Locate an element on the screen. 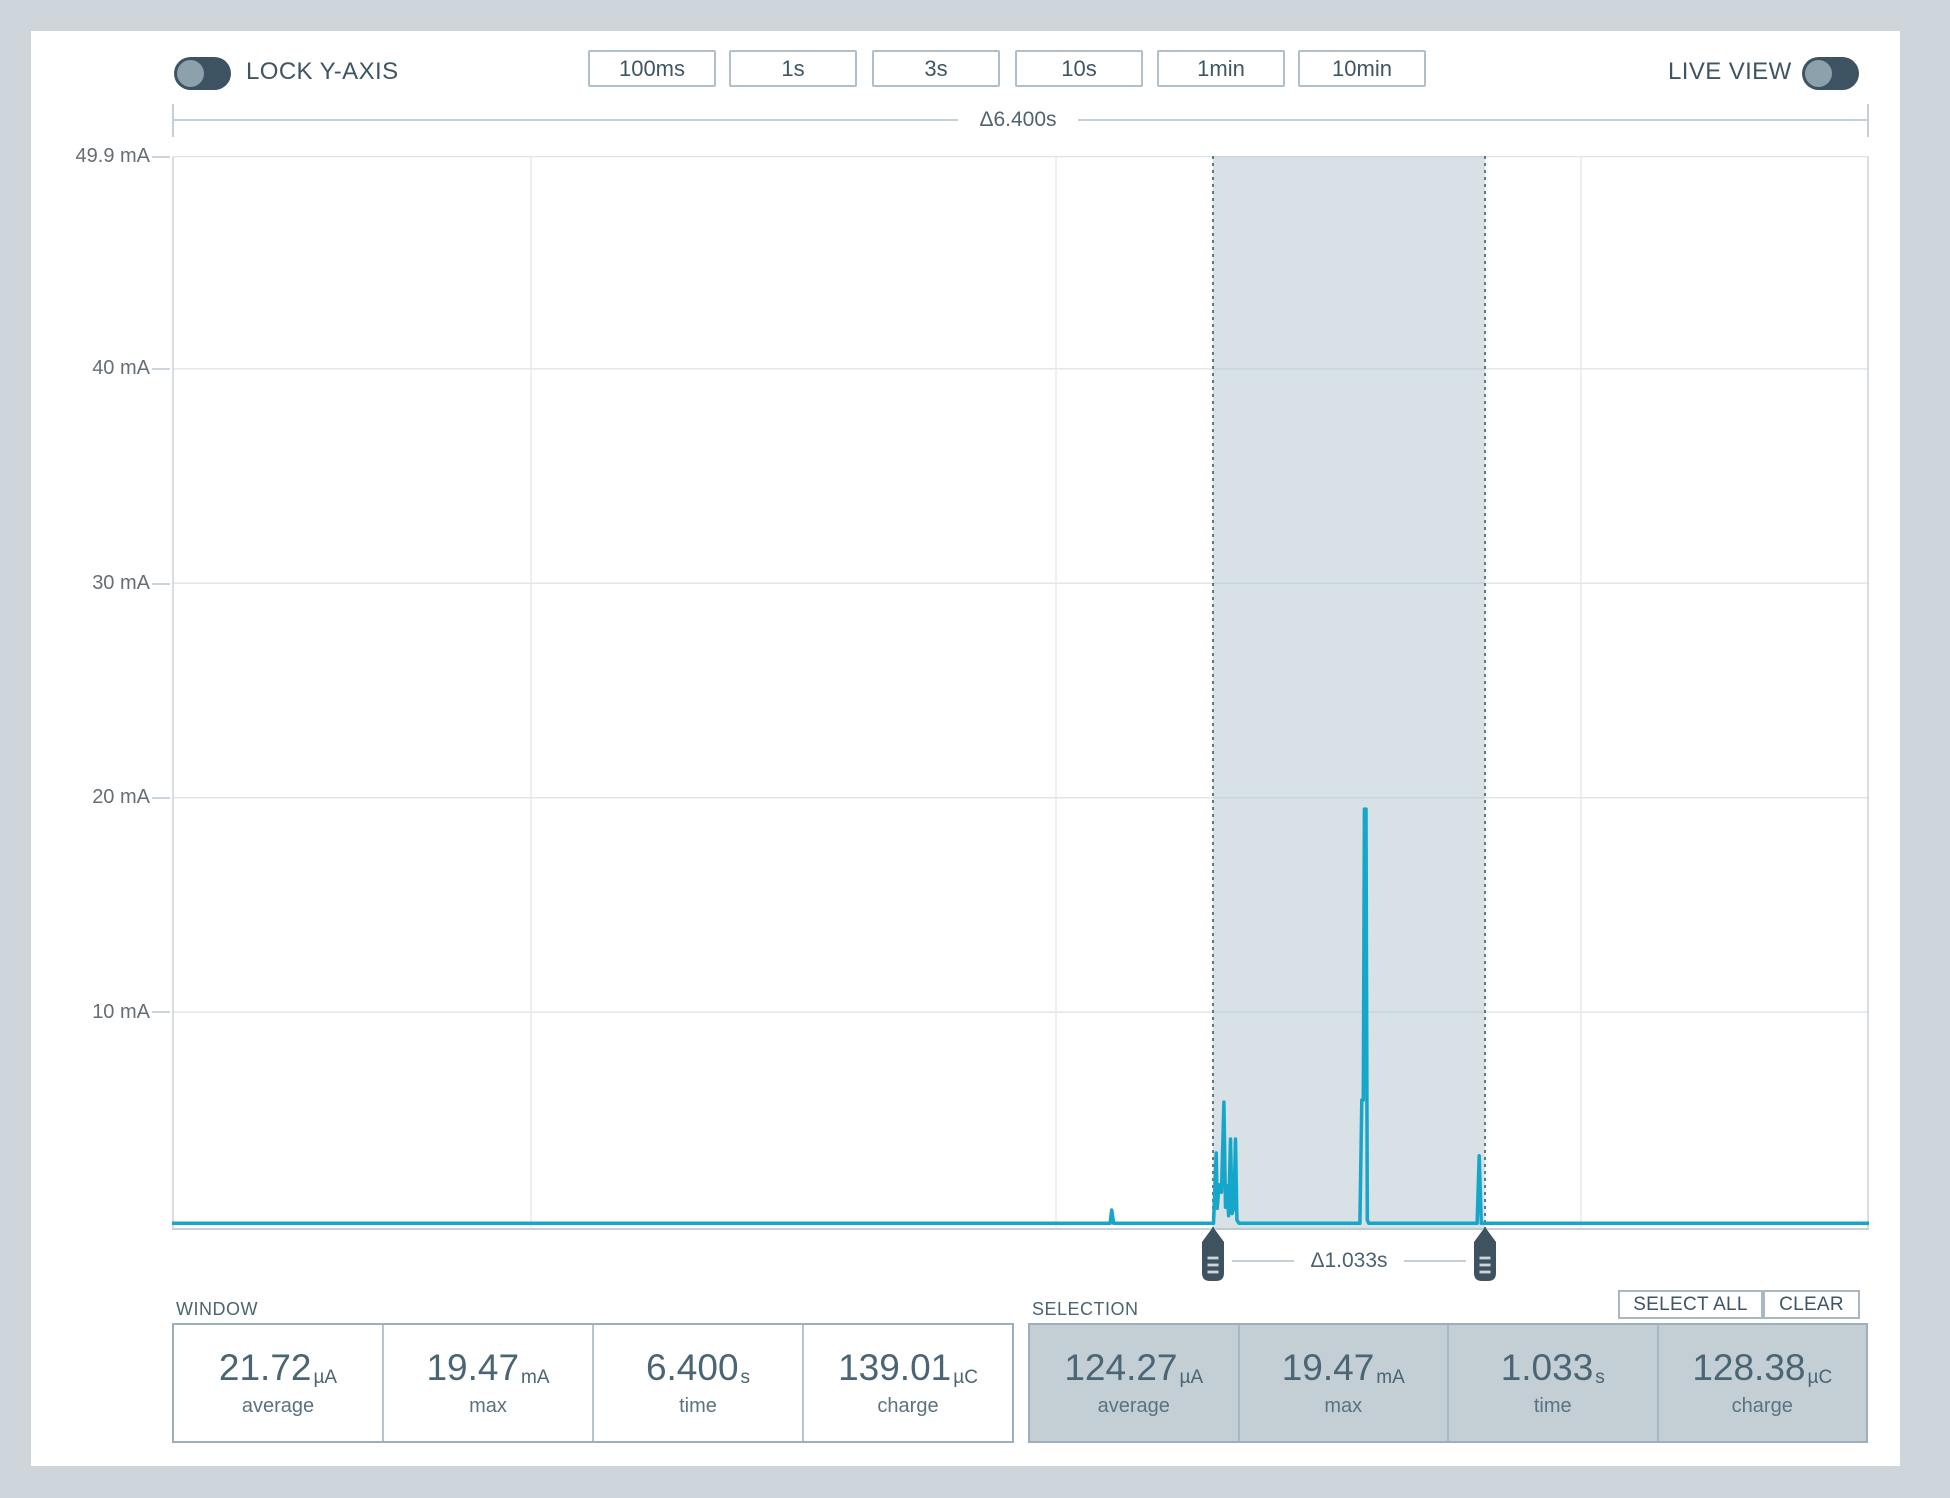  selection-average-cell: 124.27 µA average is located at coordinates (1135, 1383).